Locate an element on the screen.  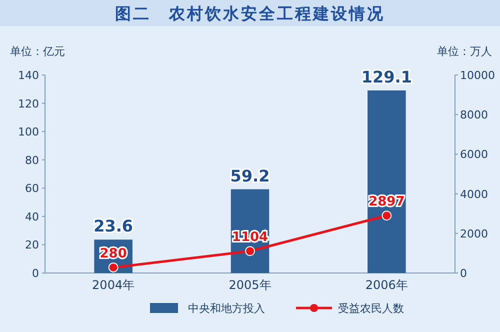
data-label: 23.6 is located at coordinates (114, 226).